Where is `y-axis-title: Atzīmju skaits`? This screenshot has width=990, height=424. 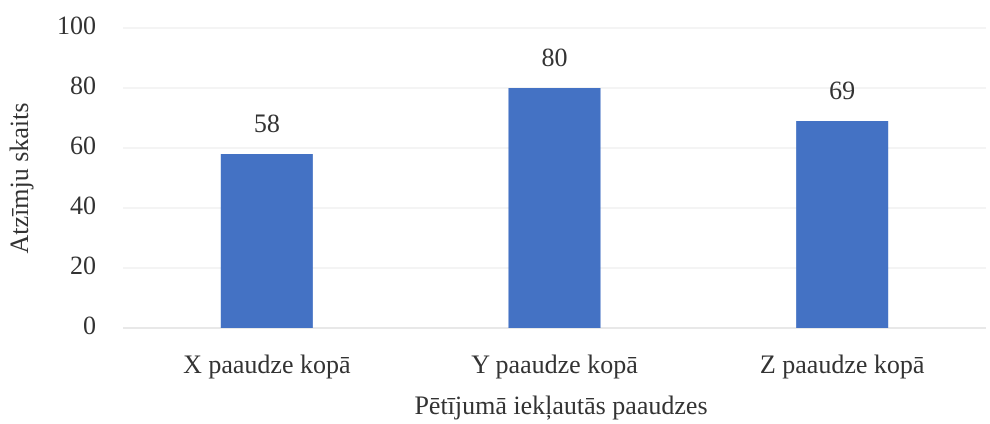
y-axis-title: Atzīmju skaits is located at coordinates (19, 178).